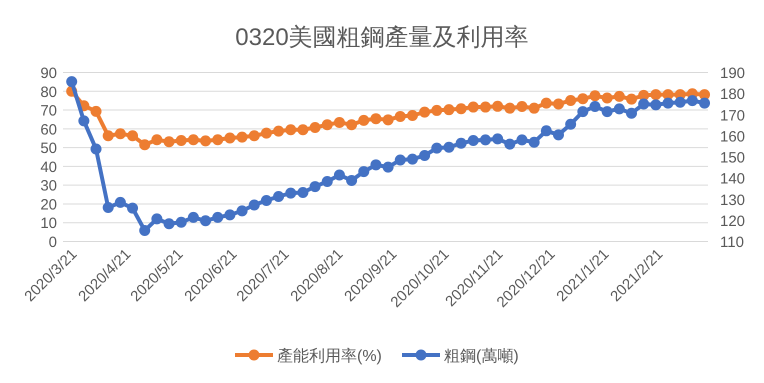 The image size is (764, 383). Describe the element at coordinates (733, 200) in the screenshot. I see `y2-tick-label: 130` at that location.